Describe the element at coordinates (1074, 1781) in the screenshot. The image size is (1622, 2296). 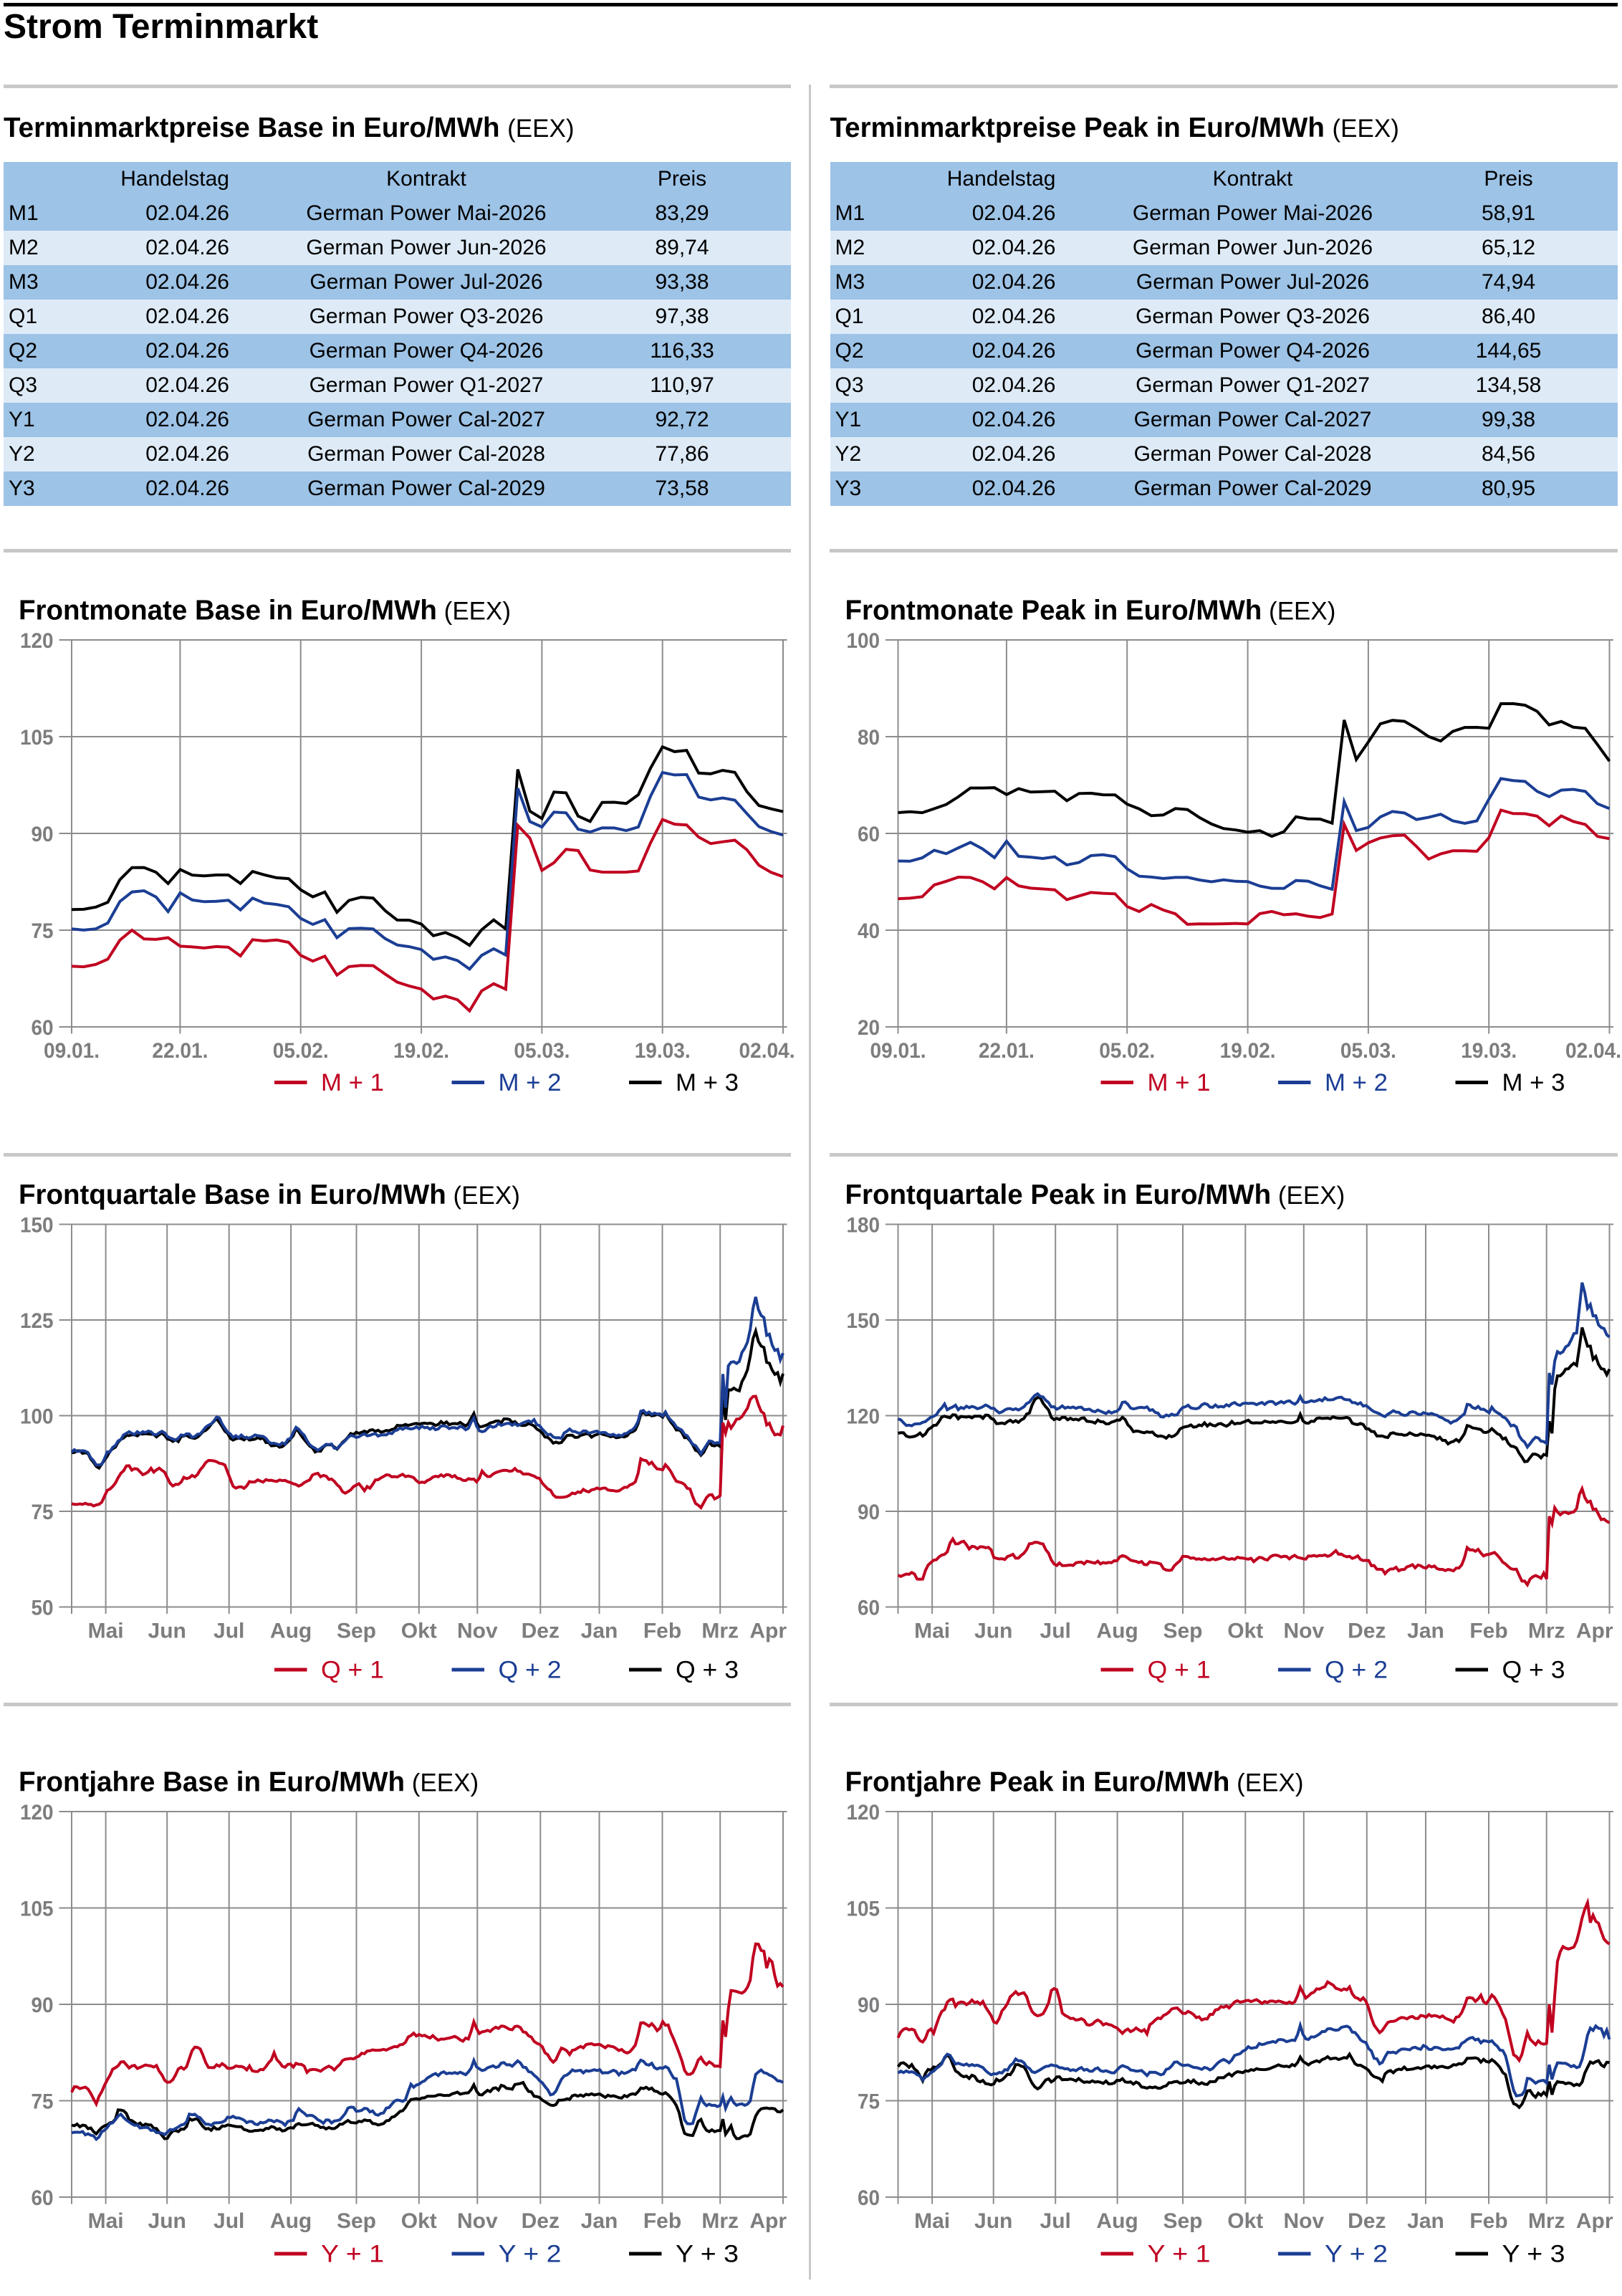
I see `svg-text:Frontjahre Peak in Euro/MWh (E: Frontjahre Peak in Euro/MWh (EEX)` at that location.